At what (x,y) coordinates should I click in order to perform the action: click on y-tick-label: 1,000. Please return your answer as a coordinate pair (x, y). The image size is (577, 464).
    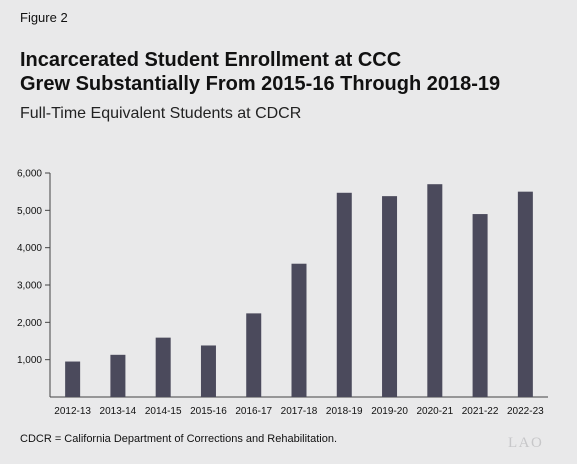
    Looking at the image, I should click on (29, 360).